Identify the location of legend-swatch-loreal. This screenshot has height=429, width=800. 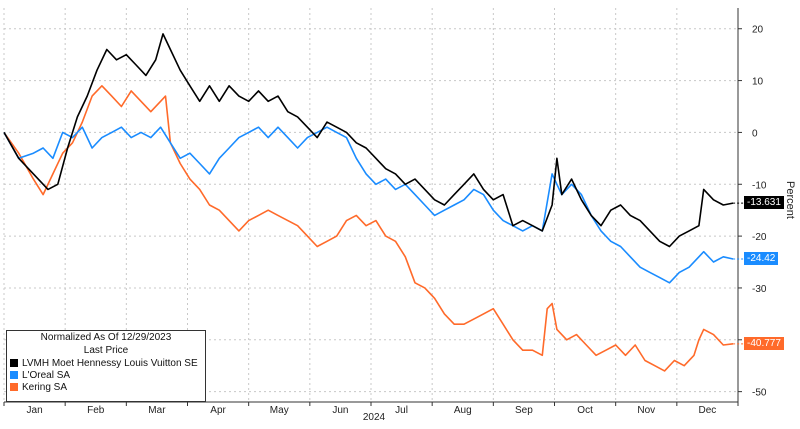
(14, 375).